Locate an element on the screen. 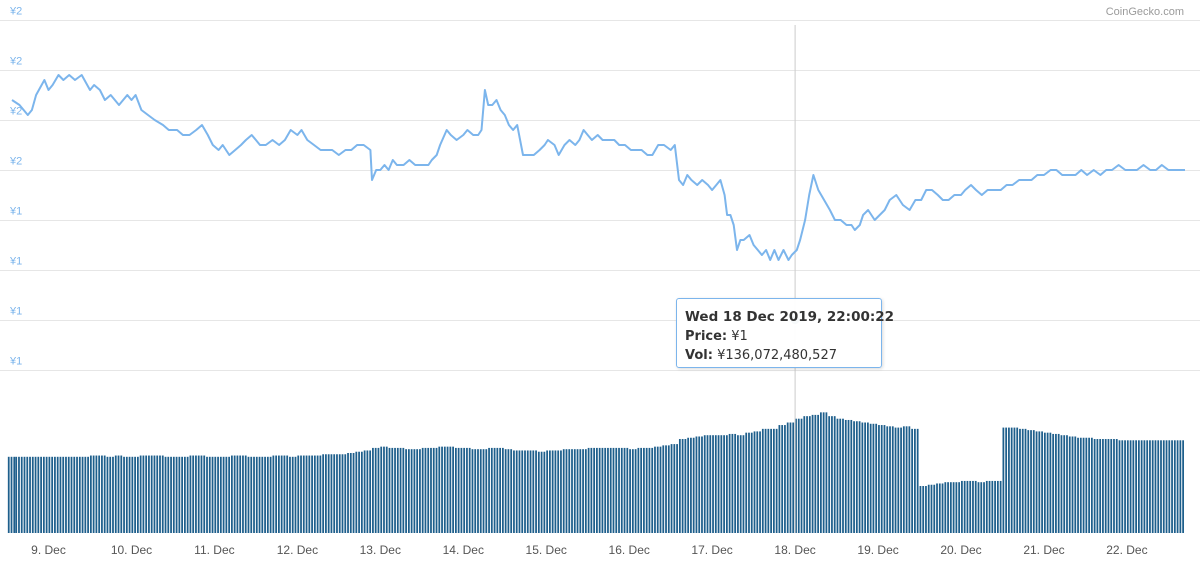  tooltip-vol-label: Vol: is located at coordinates (699, 355).